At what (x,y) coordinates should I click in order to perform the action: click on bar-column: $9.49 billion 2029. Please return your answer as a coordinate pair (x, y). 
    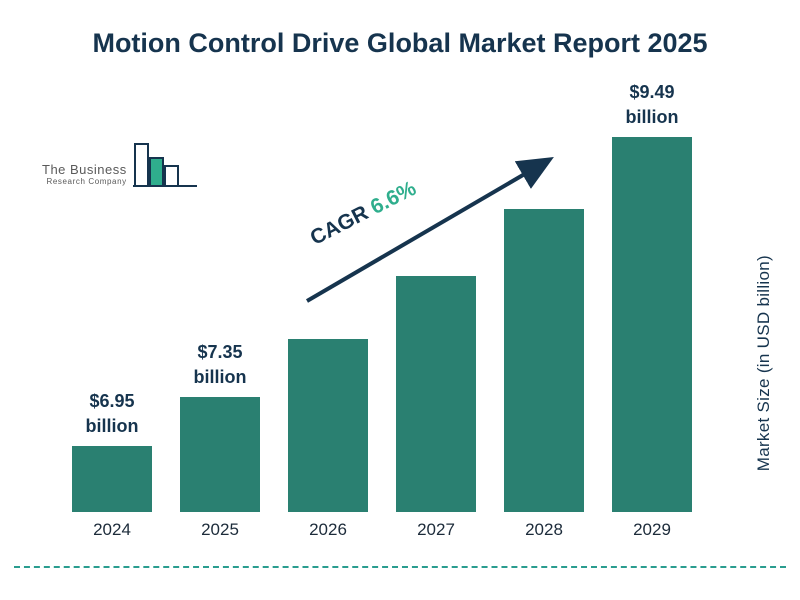
    Looking at the image, I should click on (652, 311).